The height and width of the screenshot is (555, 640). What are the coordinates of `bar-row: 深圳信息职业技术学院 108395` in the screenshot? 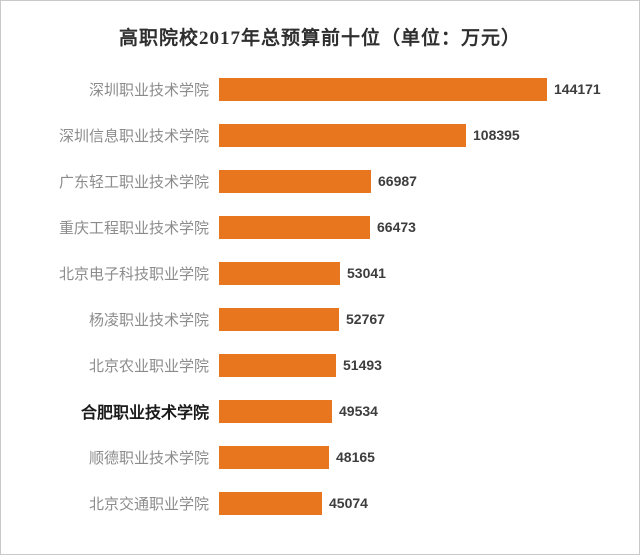 It's located at (320, 135).